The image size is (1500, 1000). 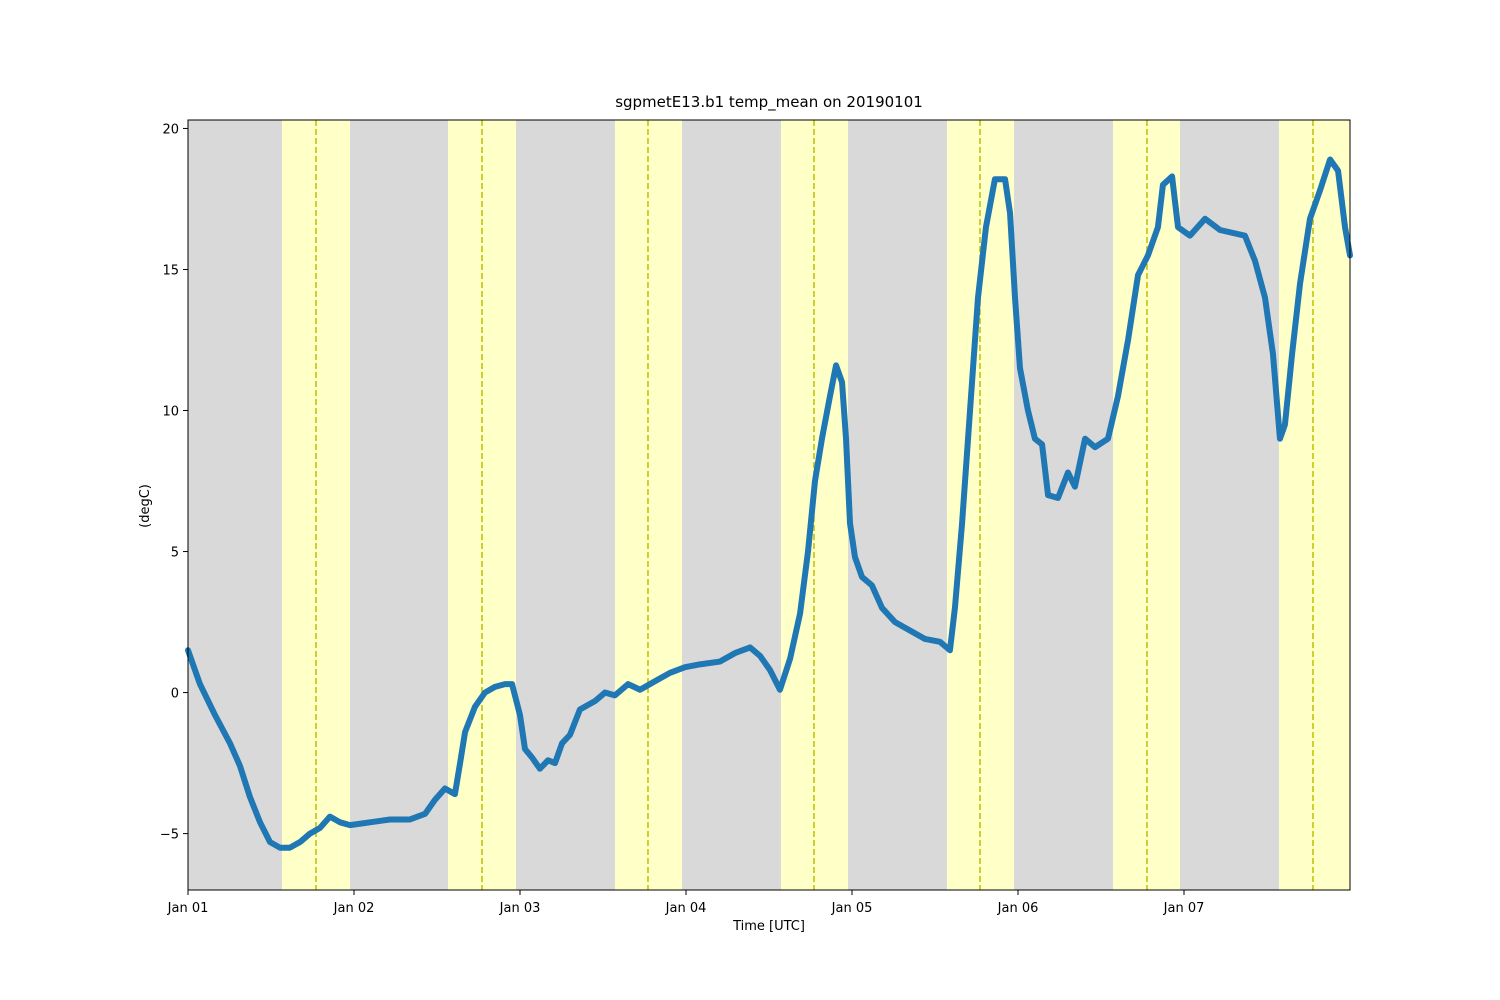 I want to click on x-tick-label: Jan 02, so click(x=354, y=908).